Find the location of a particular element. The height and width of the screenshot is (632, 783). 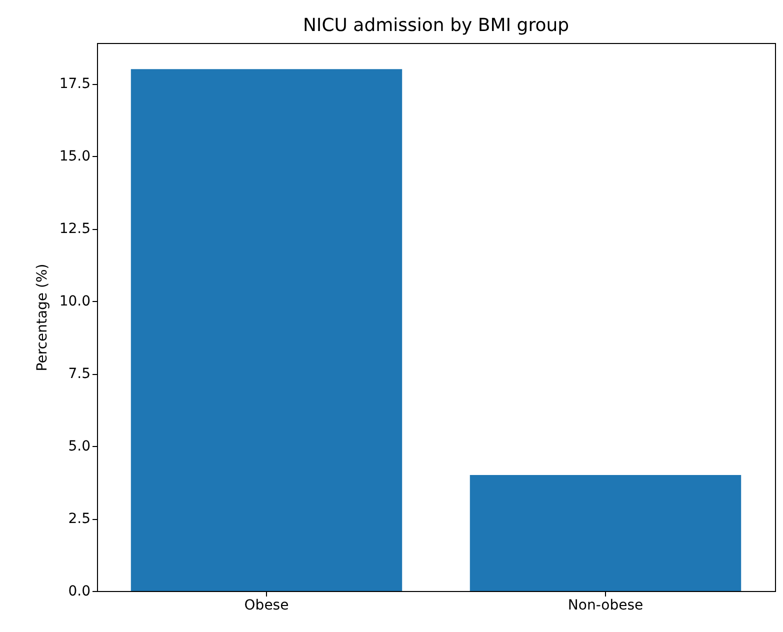

y-tick-label: 7.5 is located at coordinates (79, 374).